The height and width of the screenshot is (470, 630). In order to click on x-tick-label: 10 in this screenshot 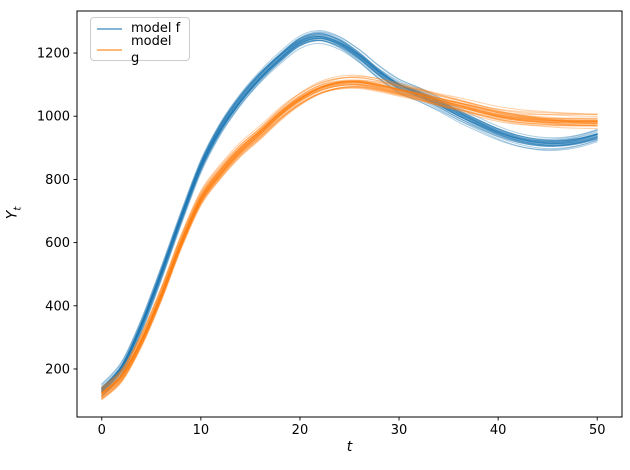, I will do `click(201, 430)`.